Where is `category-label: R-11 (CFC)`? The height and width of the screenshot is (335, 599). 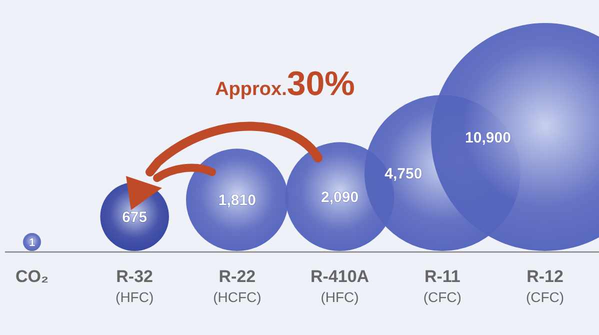 category-label: R-11 (CFC) is located at coordinates (442, 286).